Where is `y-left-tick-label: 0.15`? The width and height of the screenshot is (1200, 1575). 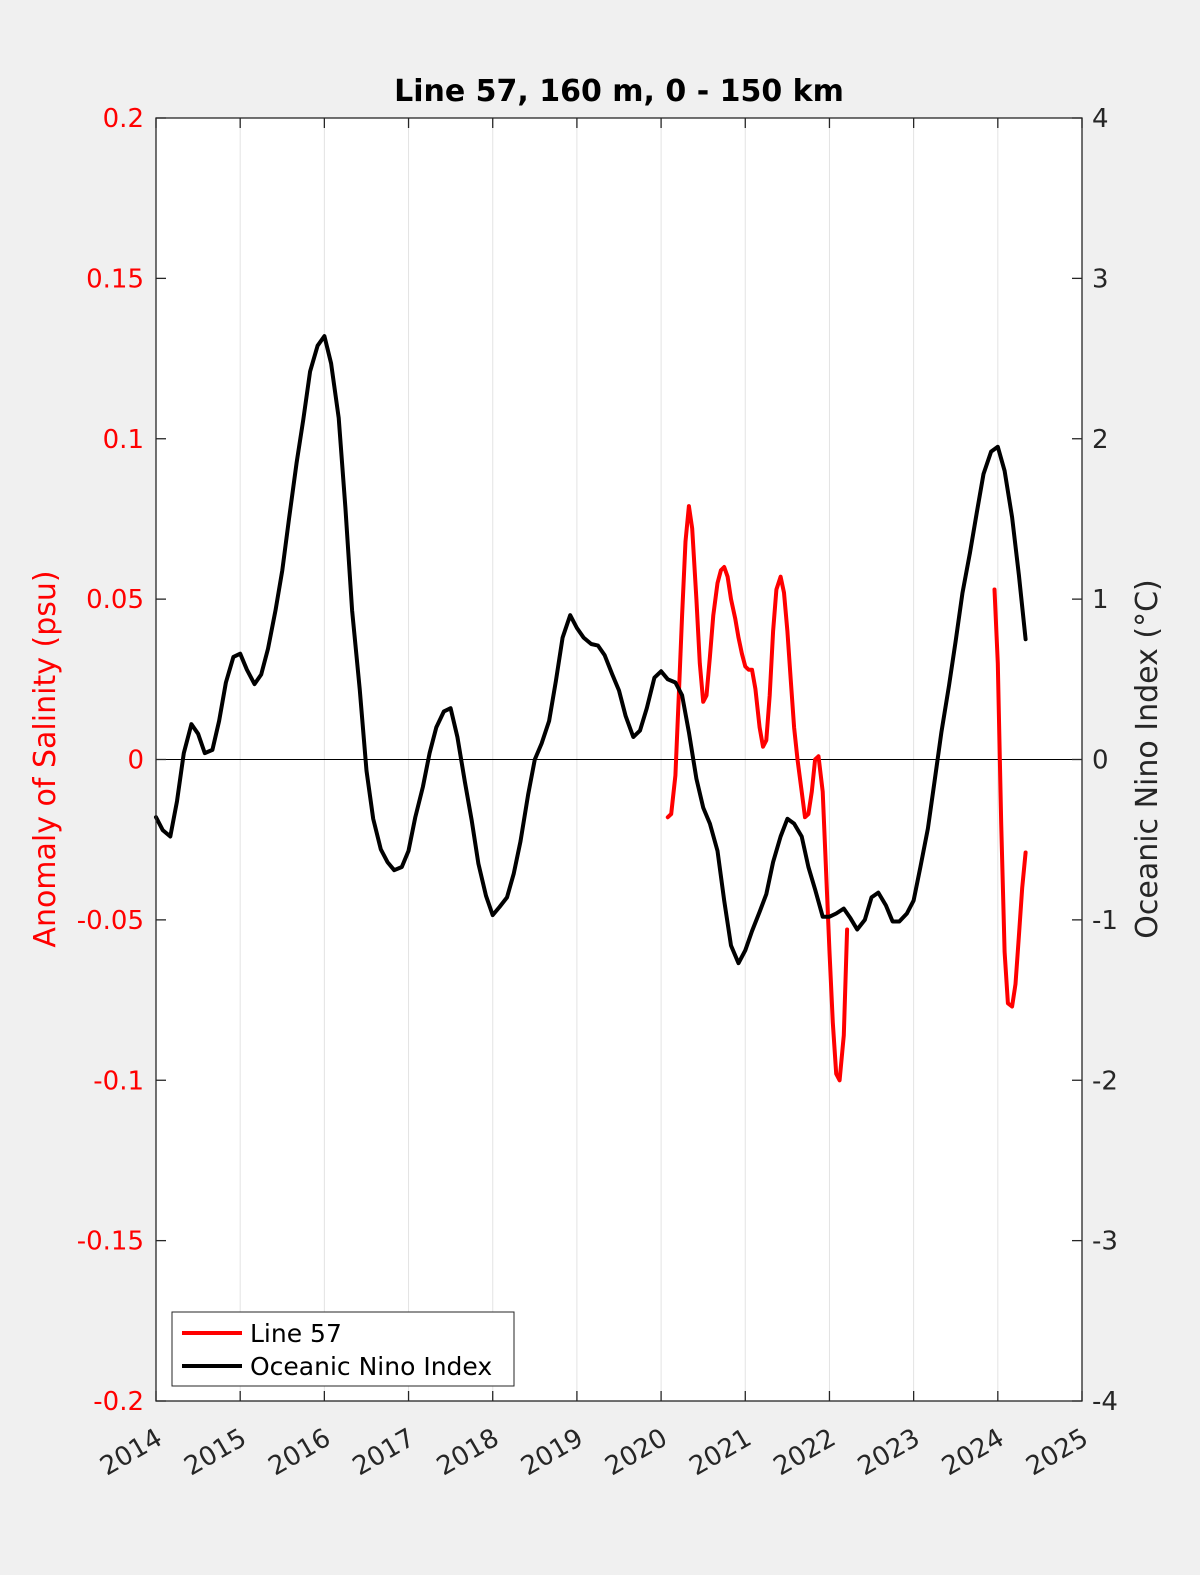
y-left-tick-label: 0.15 is located at coordinates (115, 279).